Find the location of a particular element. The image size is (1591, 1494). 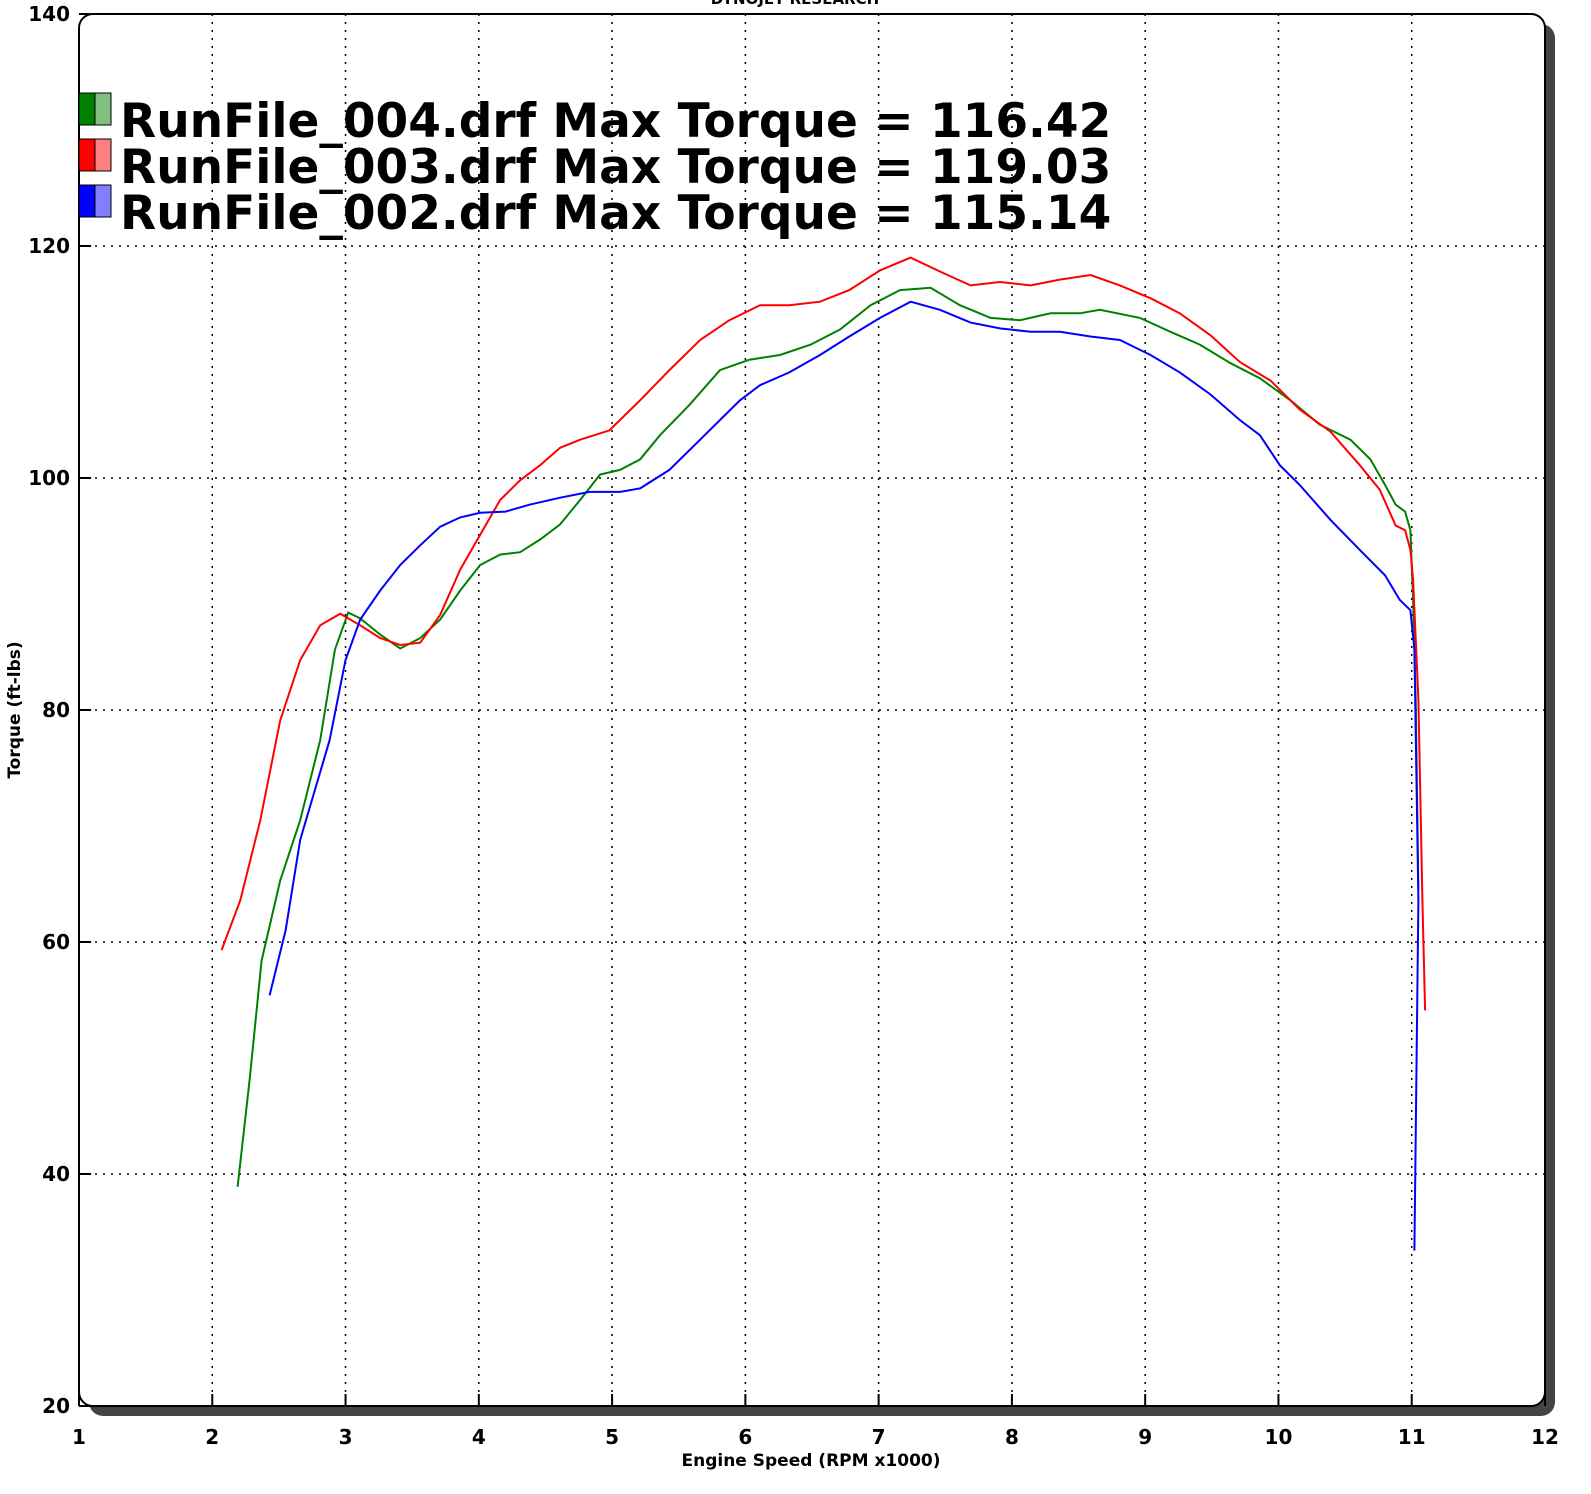

x-tick-label: 6 is located at coordinates (745, 1437).